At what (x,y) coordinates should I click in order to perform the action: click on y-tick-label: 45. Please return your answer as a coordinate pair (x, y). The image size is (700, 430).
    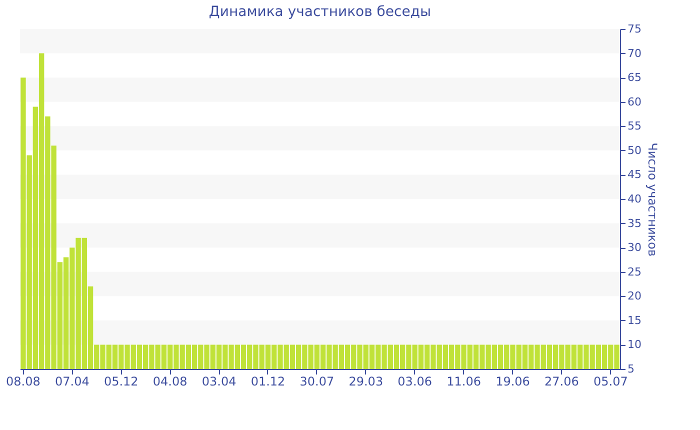
    Looking at the image, I should click on (635, 175).